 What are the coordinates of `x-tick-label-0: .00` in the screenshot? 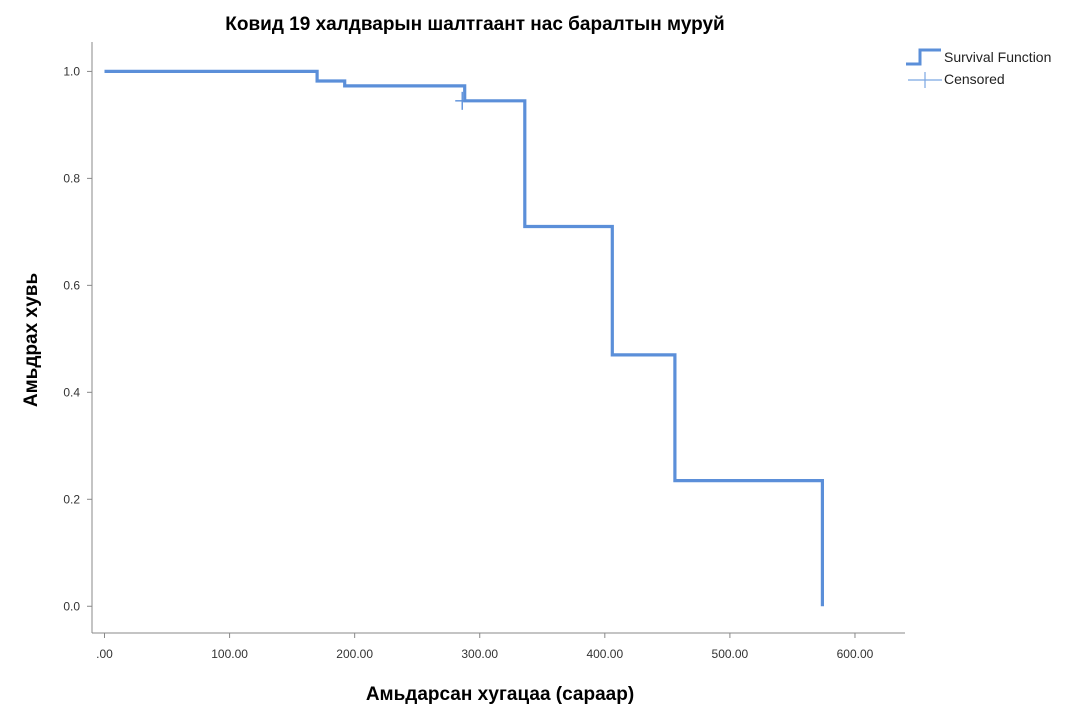 It's located at (104, 654).